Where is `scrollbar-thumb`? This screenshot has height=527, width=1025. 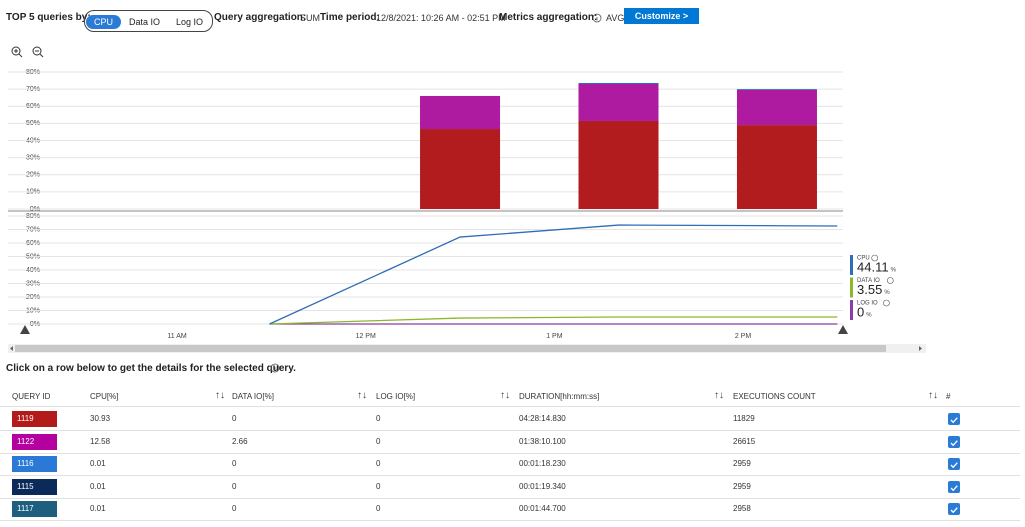
scrollbar-thumb is located at coordinates (450, 348).